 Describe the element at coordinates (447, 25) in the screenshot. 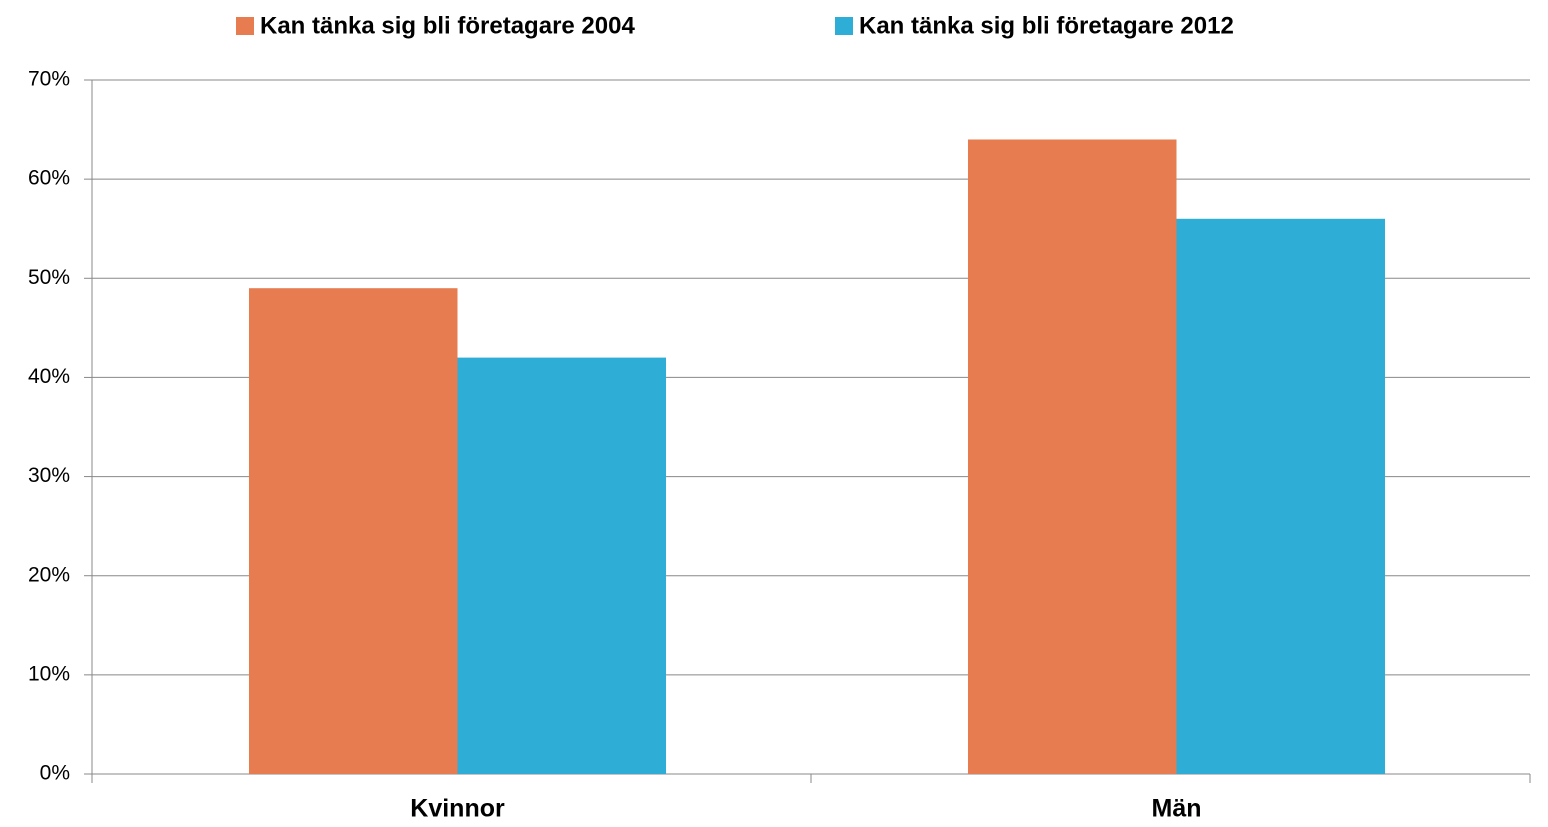

I see `legend-label: Kan tänka sig bli företagare 2004` at that location.